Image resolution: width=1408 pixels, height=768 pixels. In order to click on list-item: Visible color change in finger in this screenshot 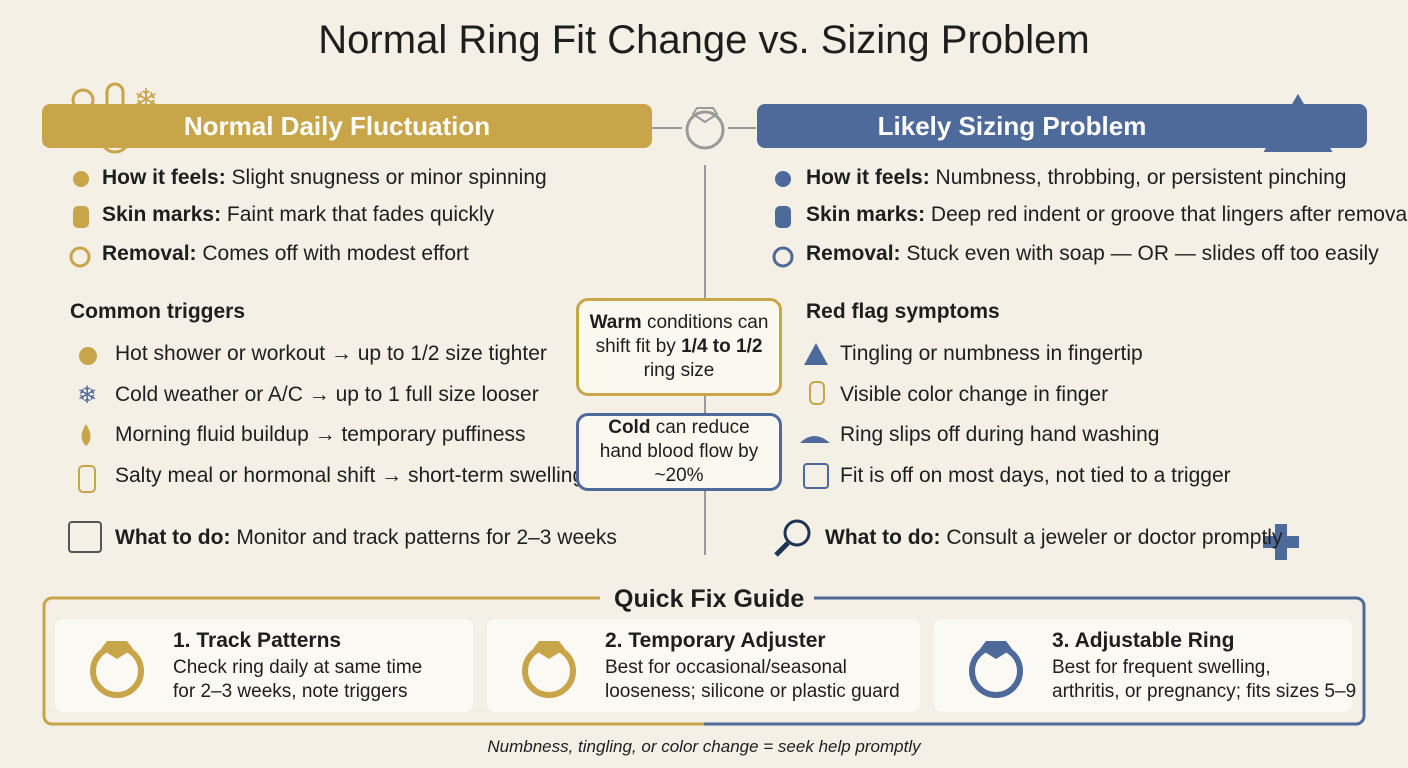, I will do `click(974, 394)`.